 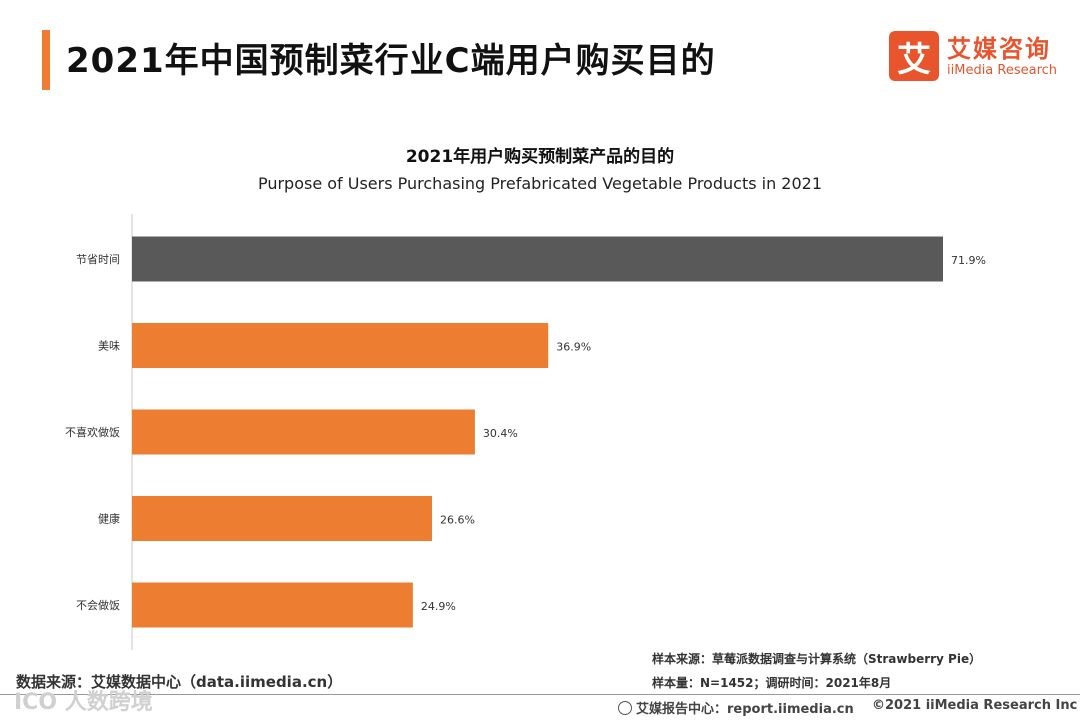 I want to click on value-label-0: 71.9%, so click(x=968, y=260).